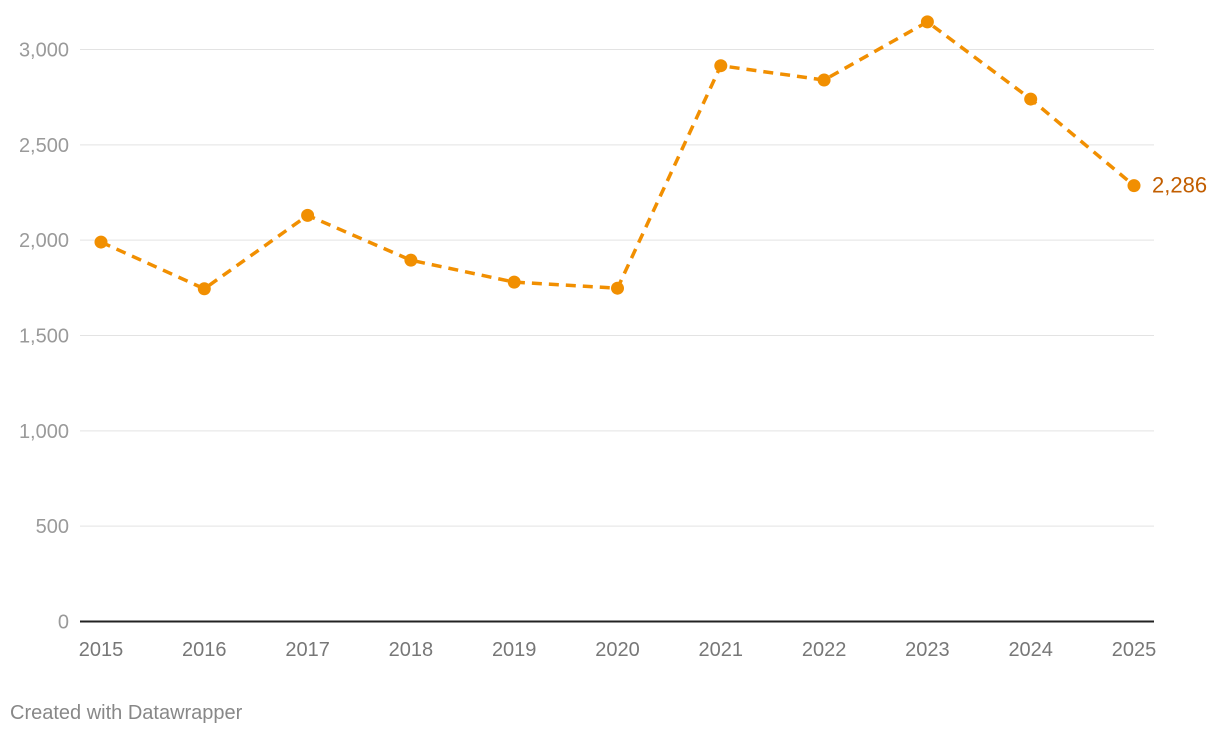 Image resolution: width=1220 pixels, height=738 pixels. Describe the element at coordinates (411, 650) in the screenshot. I see `x-tick-label: 2018` at that location.